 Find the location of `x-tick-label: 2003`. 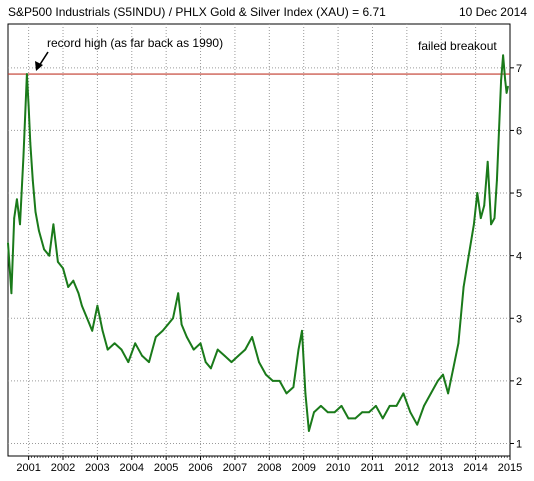

x-tick-label: 2003 is located at coordinates (97, 468).